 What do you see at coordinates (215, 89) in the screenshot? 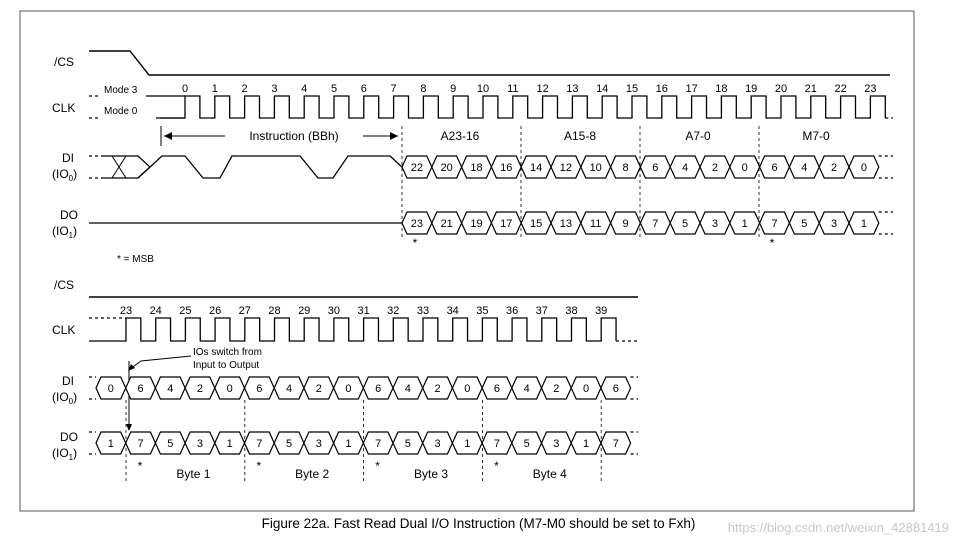
I see `clk-number: 1` at bounding box center [215, 89].